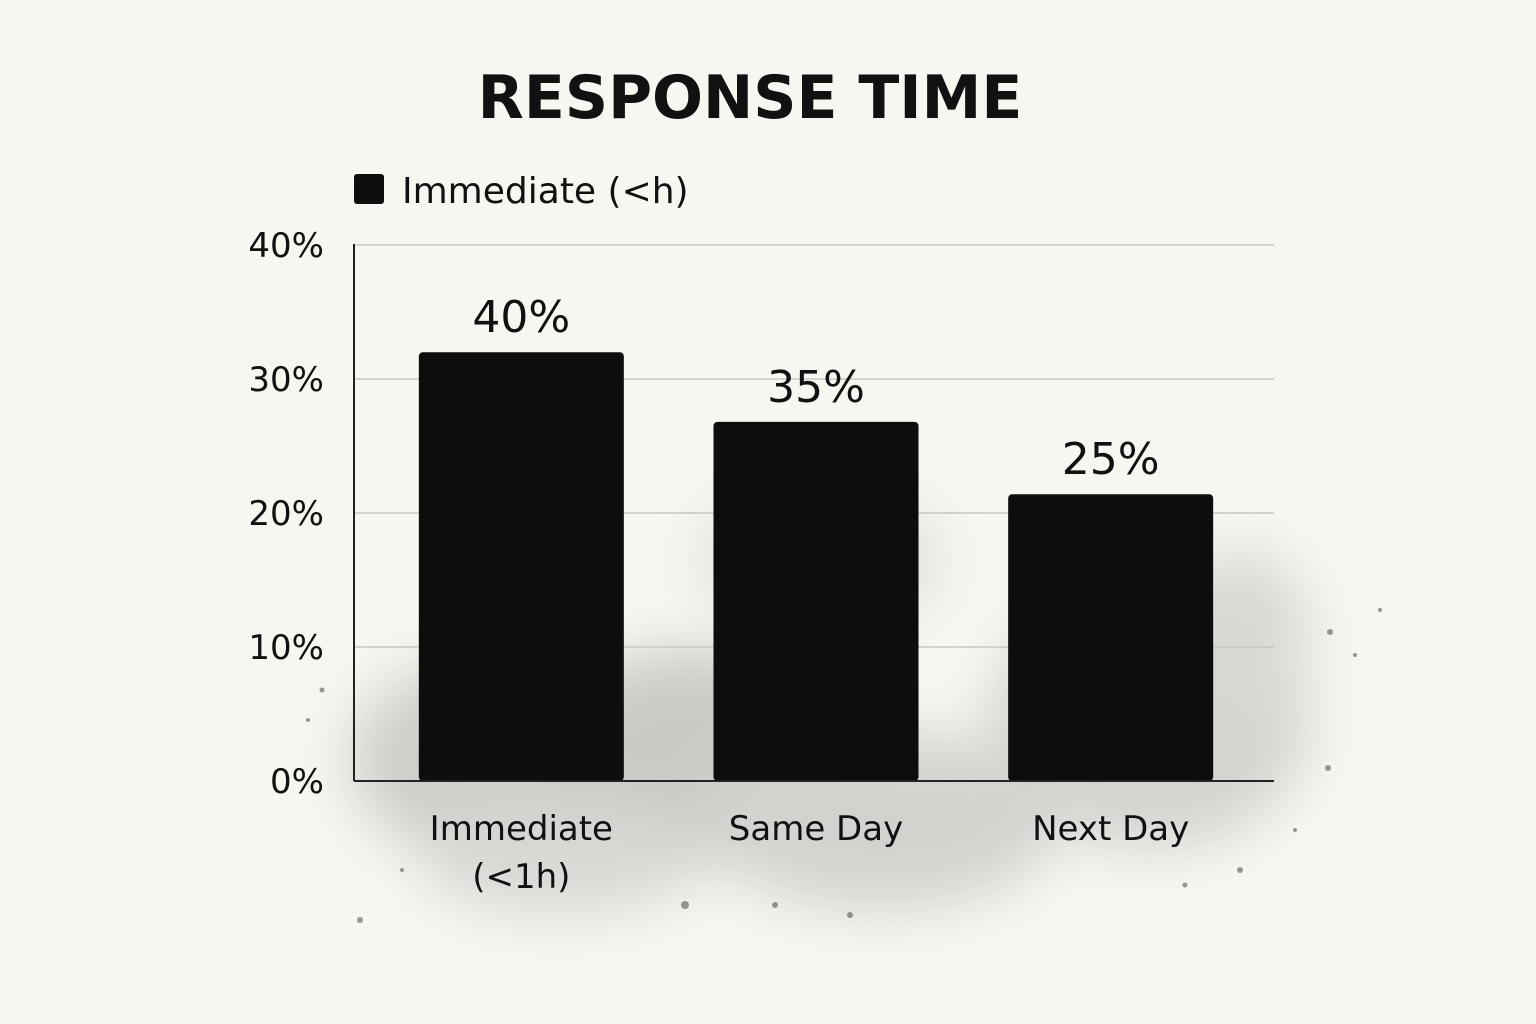  Describe the element at coordinates (369, 189) in the screenshot. I see `legend-swatch` at that location.